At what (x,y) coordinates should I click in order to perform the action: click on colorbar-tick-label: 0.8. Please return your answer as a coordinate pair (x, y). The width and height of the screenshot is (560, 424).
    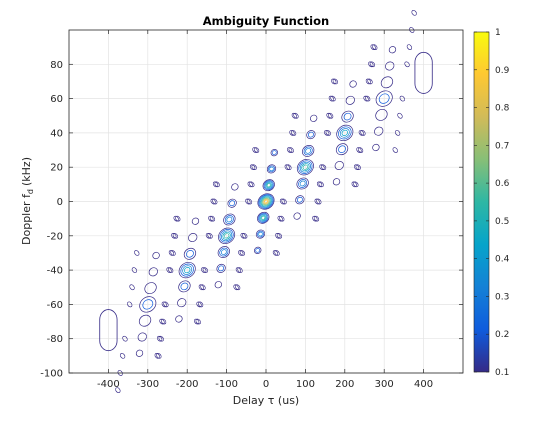
    Looking at the image, I should click on (502, 109).